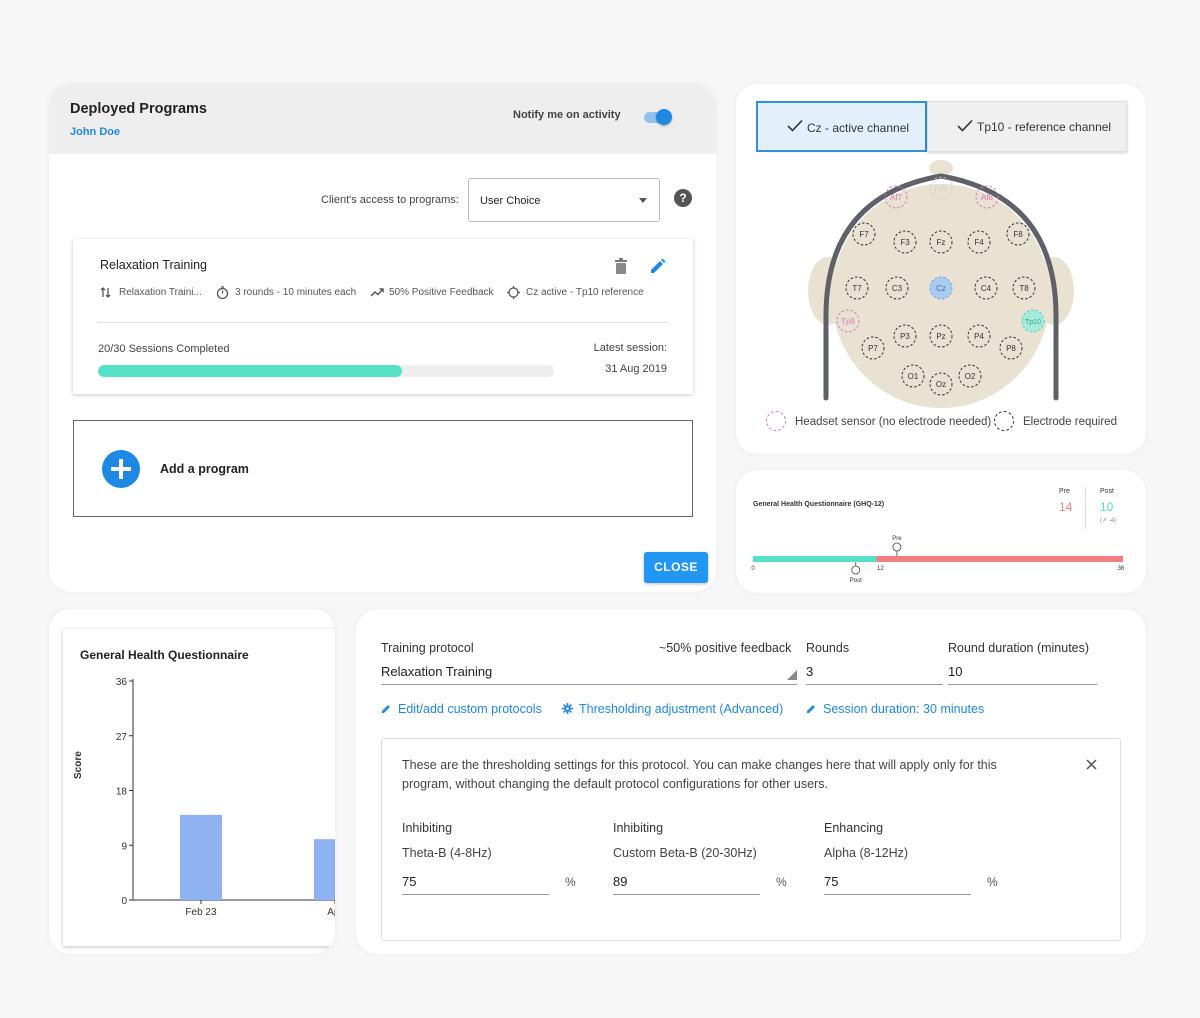 The height and width of the screenshot is (1018, 1200). I want to click on electrode-icon, so click(1004, 421).